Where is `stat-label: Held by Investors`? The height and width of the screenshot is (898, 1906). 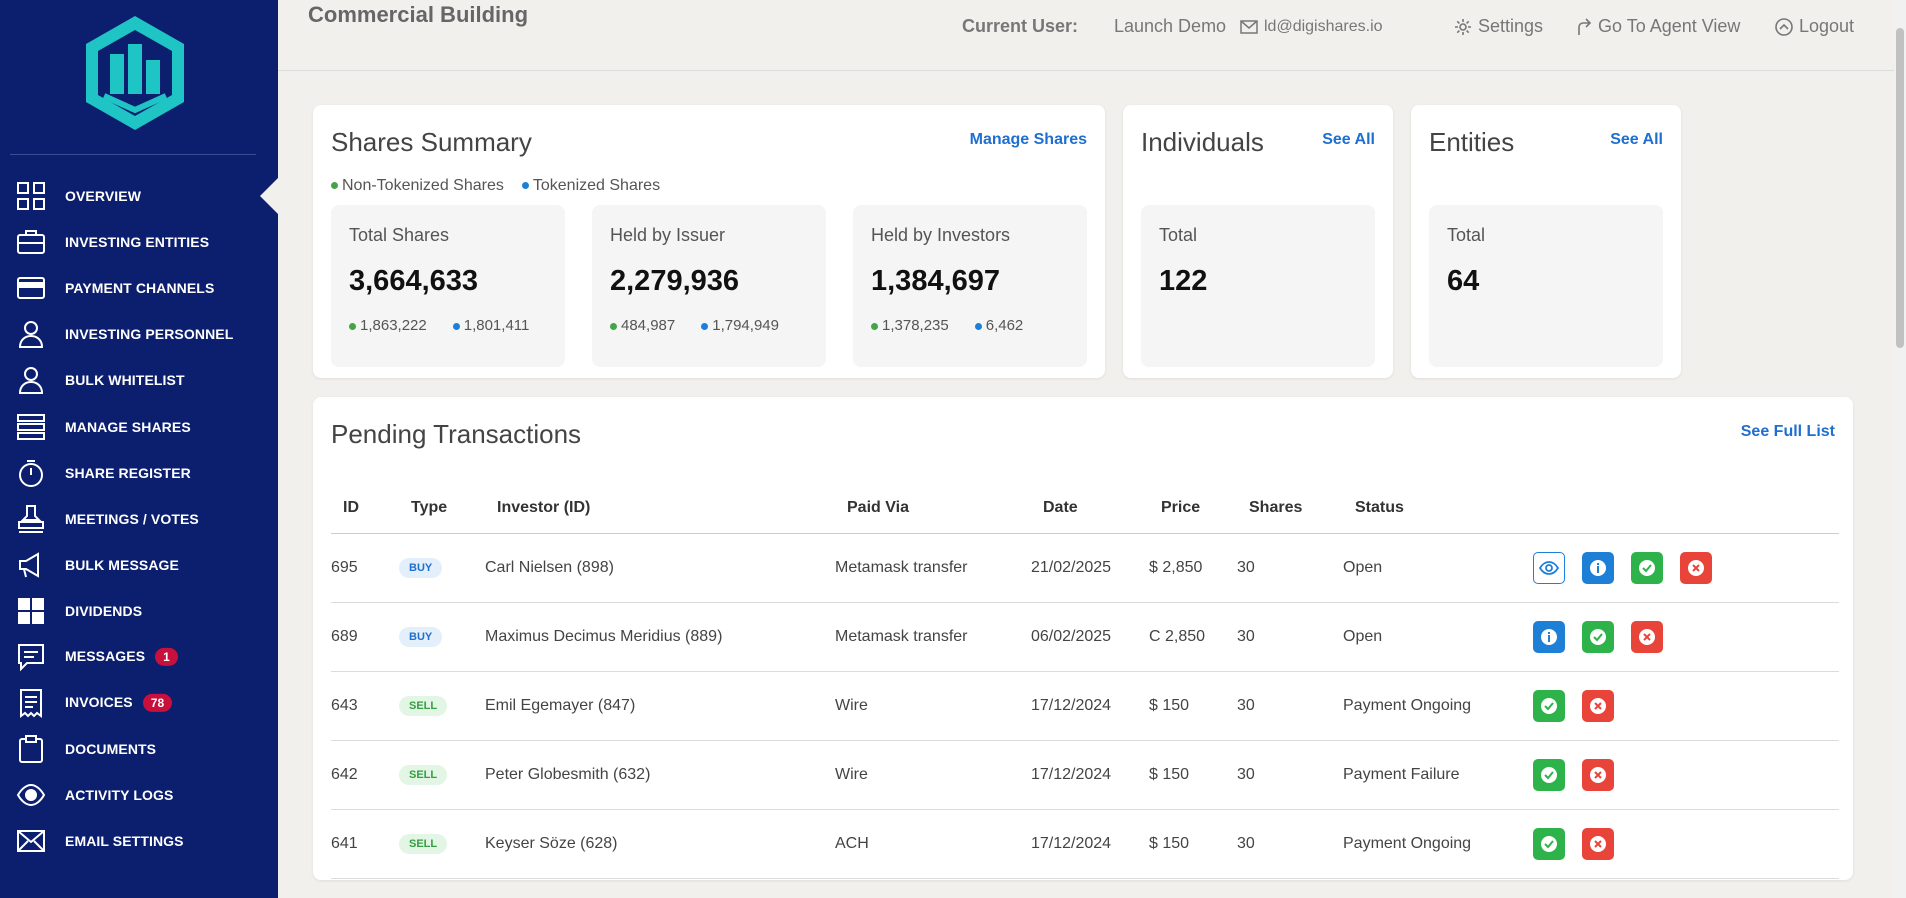
stat-label: Held by Investors is located at coordinates (941, 235).